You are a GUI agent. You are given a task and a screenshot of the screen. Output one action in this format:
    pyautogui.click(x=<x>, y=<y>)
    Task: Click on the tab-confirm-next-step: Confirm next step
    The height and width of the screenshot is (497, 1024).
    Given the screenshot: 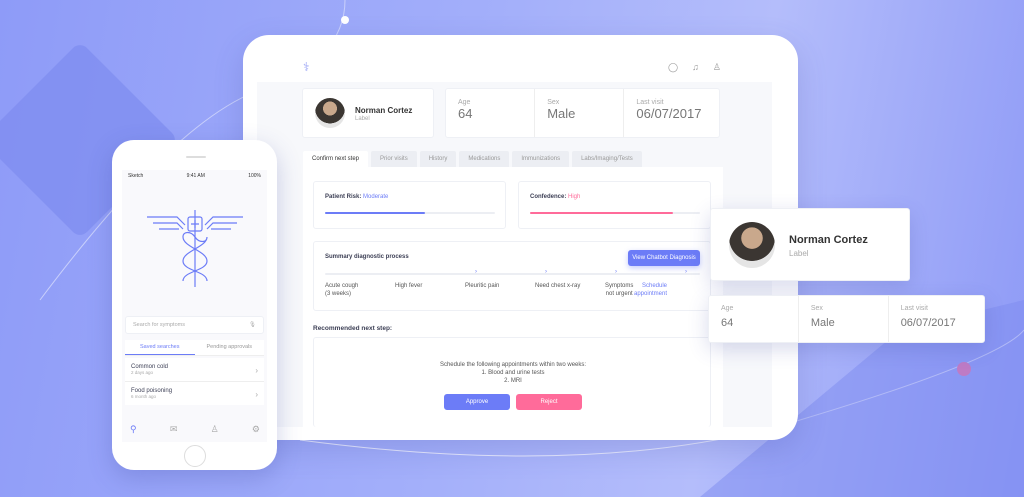 What is the action you would take?
    pyautogui.click(x=336, y=159)
    